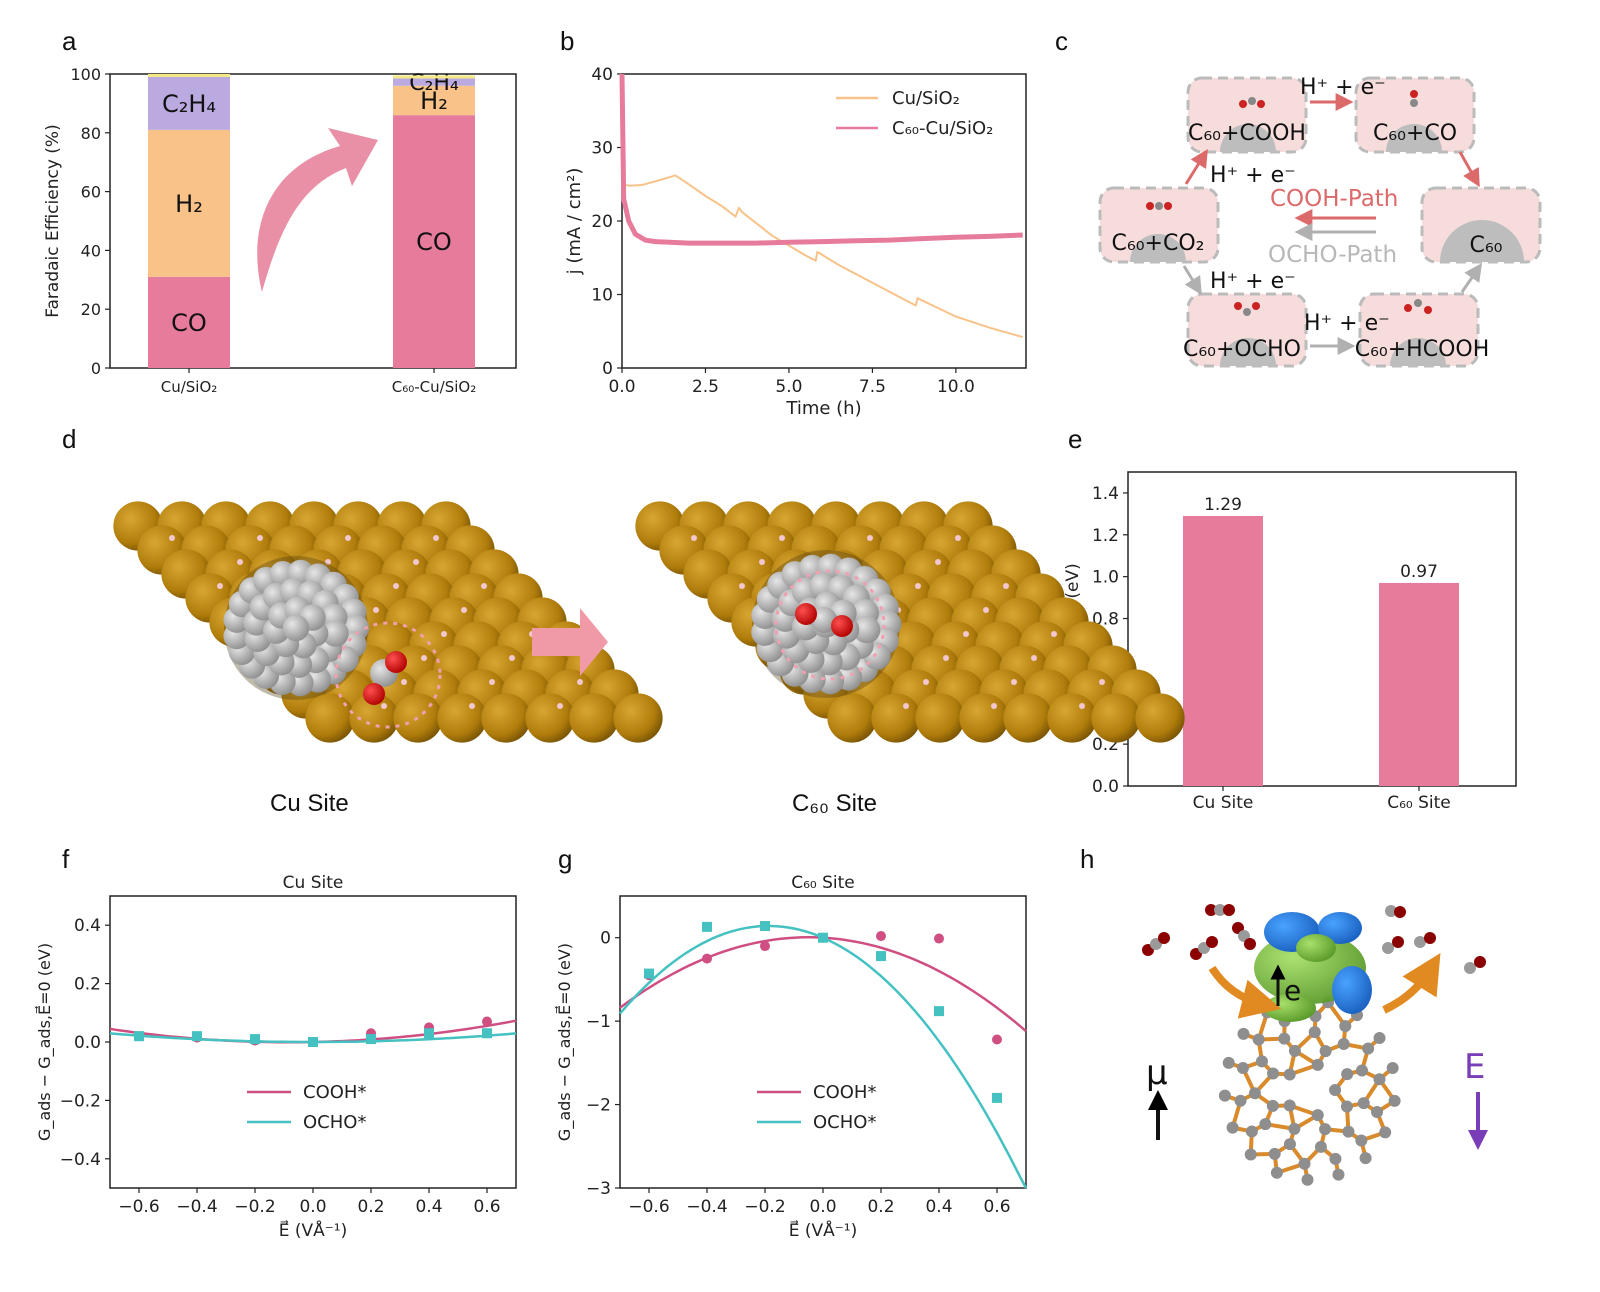 The height and width of the screenshot is (1292, 1600). Describe the element at coordinates (69, 439) in the screenshot. I see `panel-letter-d: d` at that location.